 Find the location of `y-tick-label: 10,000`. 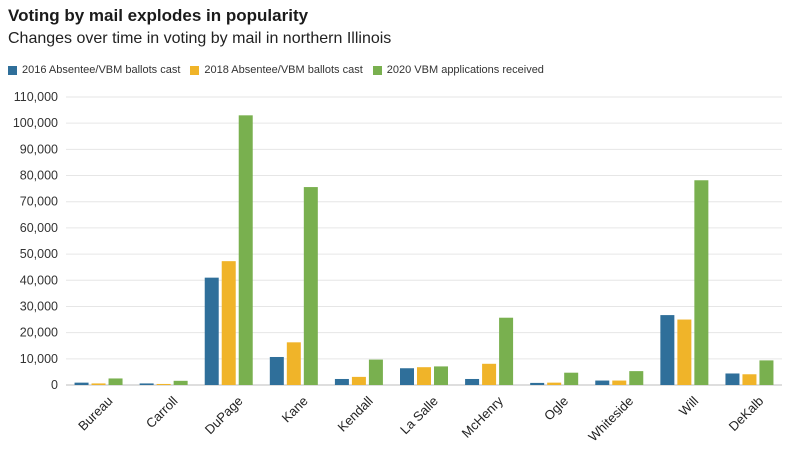

y-tick-label: 10,000 is located at coordinates (39, 359).